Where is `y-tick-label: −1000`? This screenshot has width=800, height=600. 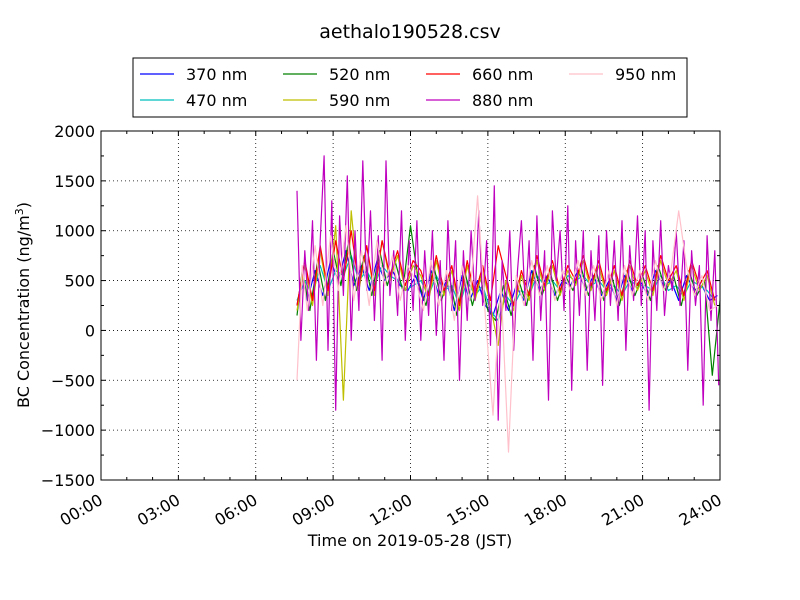
y-tick-label: −1000 is located at coordinates (68, 430).